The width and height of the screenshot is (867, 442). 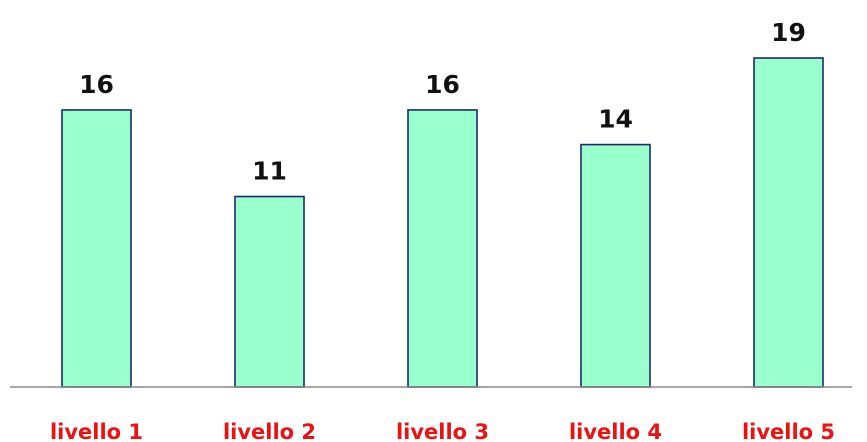 What do you see at coordinates (96, 431) in the screenshot?
I see `category-label-1: livello 1` at bounding box center [96, 431].